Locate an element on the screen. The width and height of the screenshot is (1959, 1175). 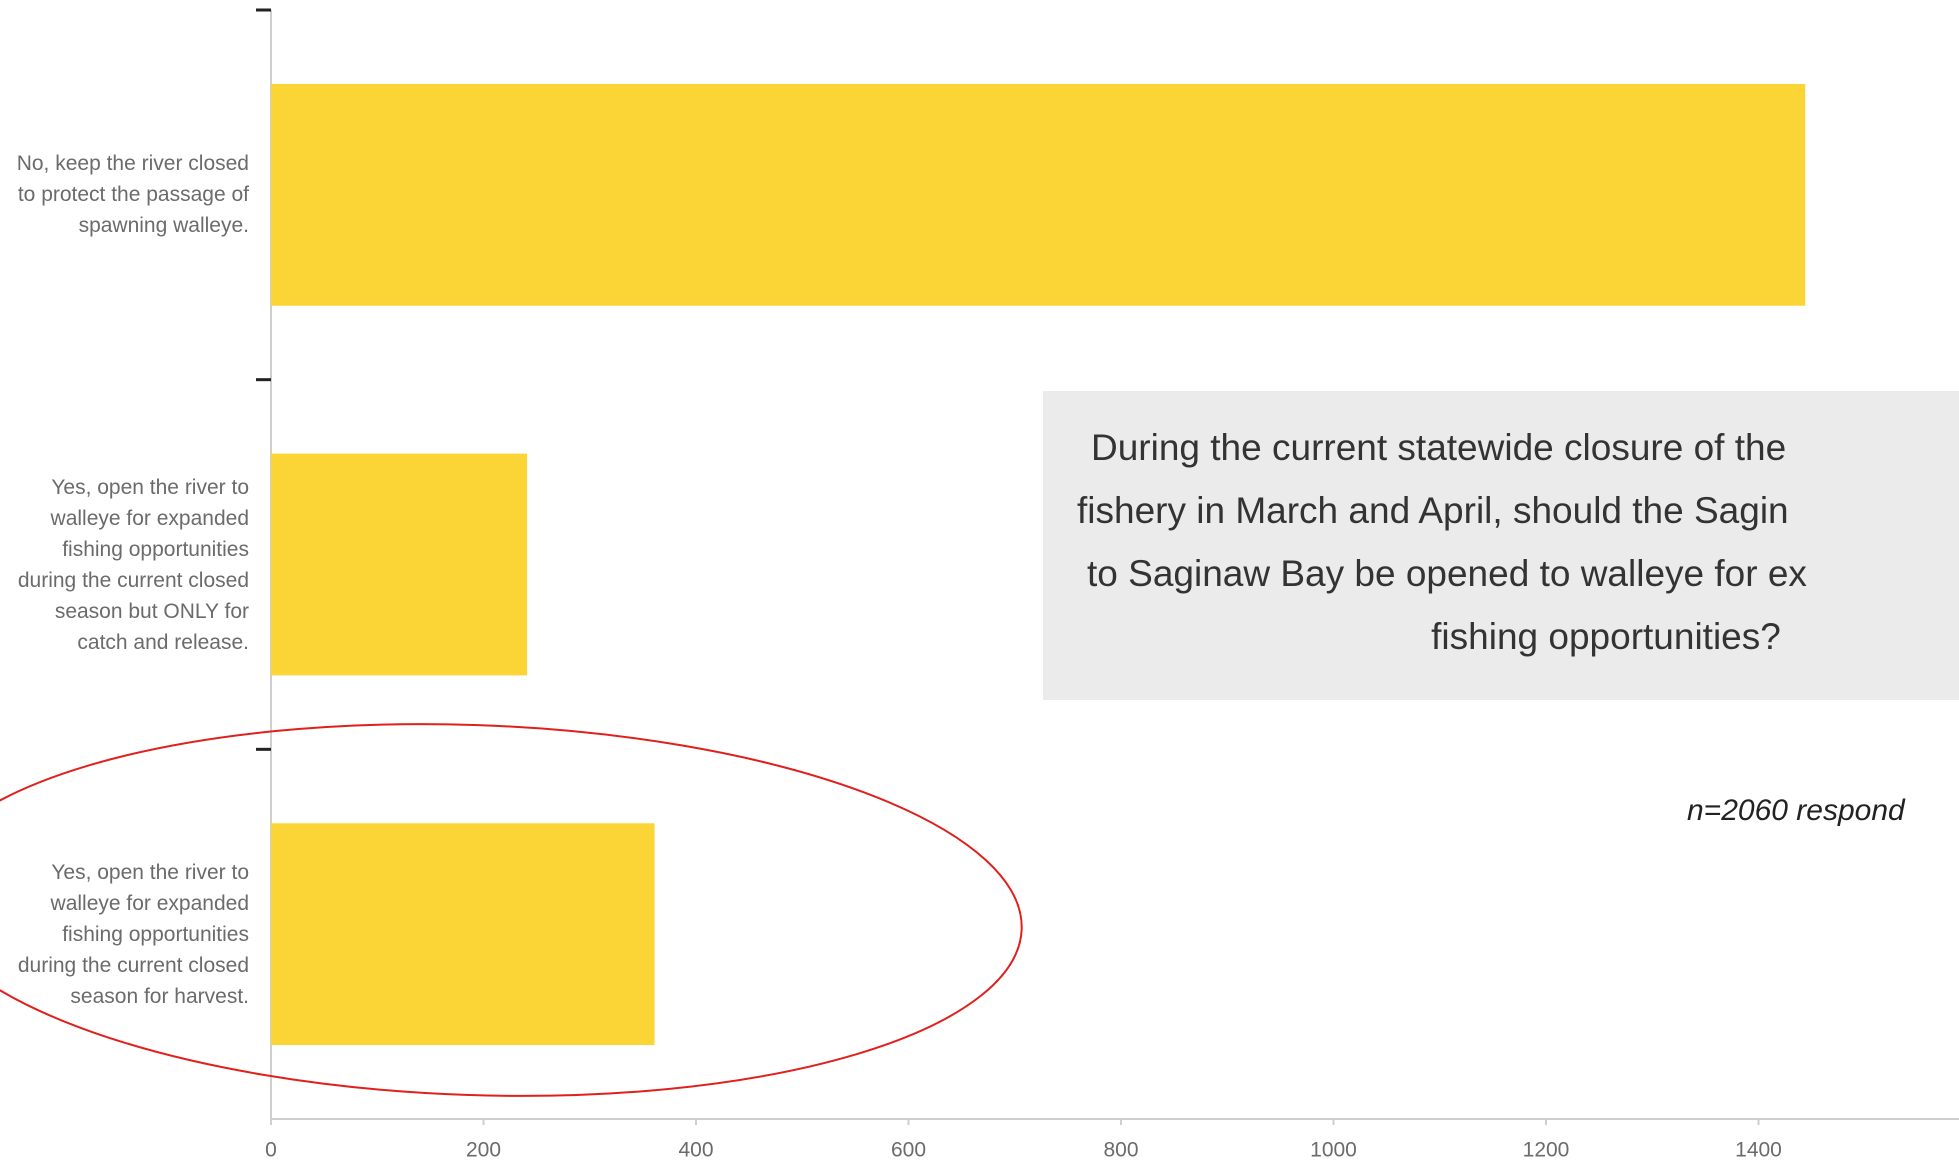
question-text: fishing opportunities? is located at coordinates (1606, 636).